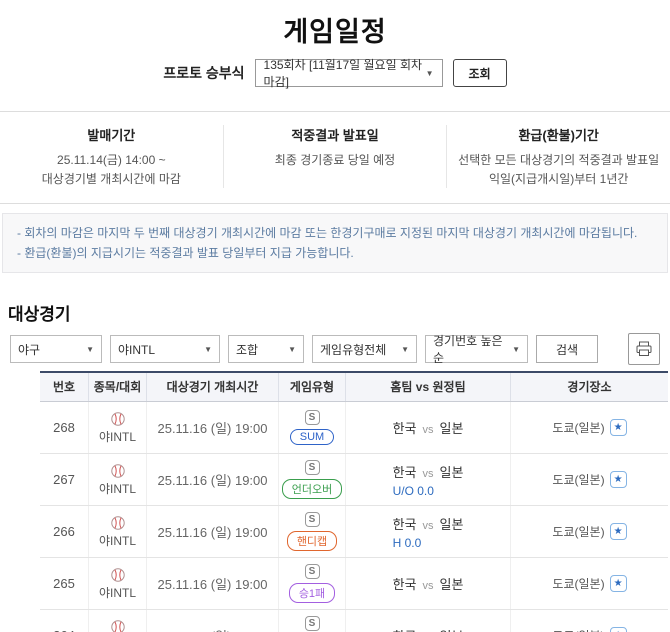  I want to click on search-button: 검색, so click(567, 349).